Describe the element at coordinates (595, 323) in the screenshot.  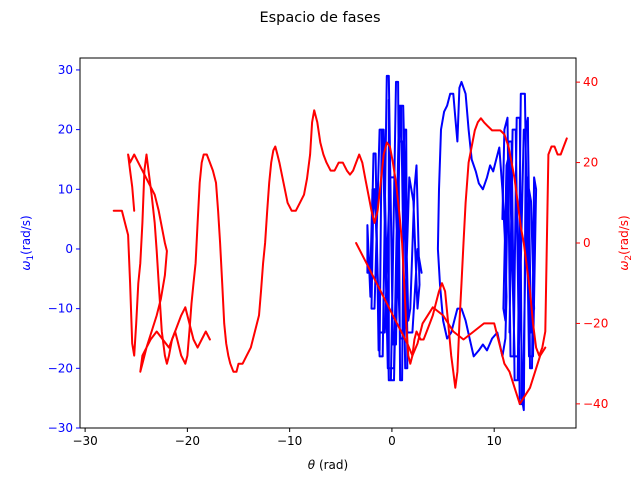
I see `y-right-tick-label: −20` at that location.